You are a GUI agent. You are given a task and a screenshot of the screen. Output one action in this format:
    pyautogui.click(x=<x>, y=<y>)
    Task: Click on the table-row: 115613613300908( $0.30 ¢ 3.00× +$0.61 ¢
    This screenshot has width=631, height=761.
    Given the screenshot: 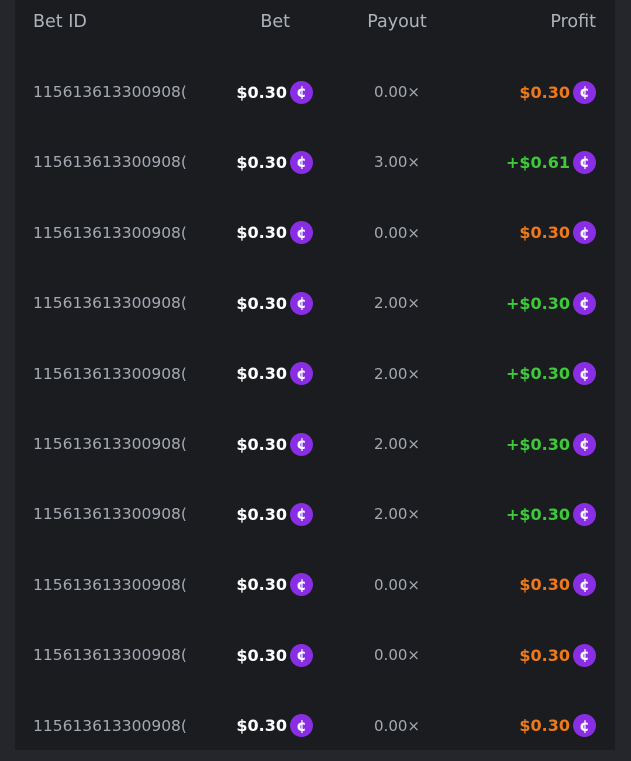 What is the action you would take?
    pyautogui.click(x=315, y=162)
    